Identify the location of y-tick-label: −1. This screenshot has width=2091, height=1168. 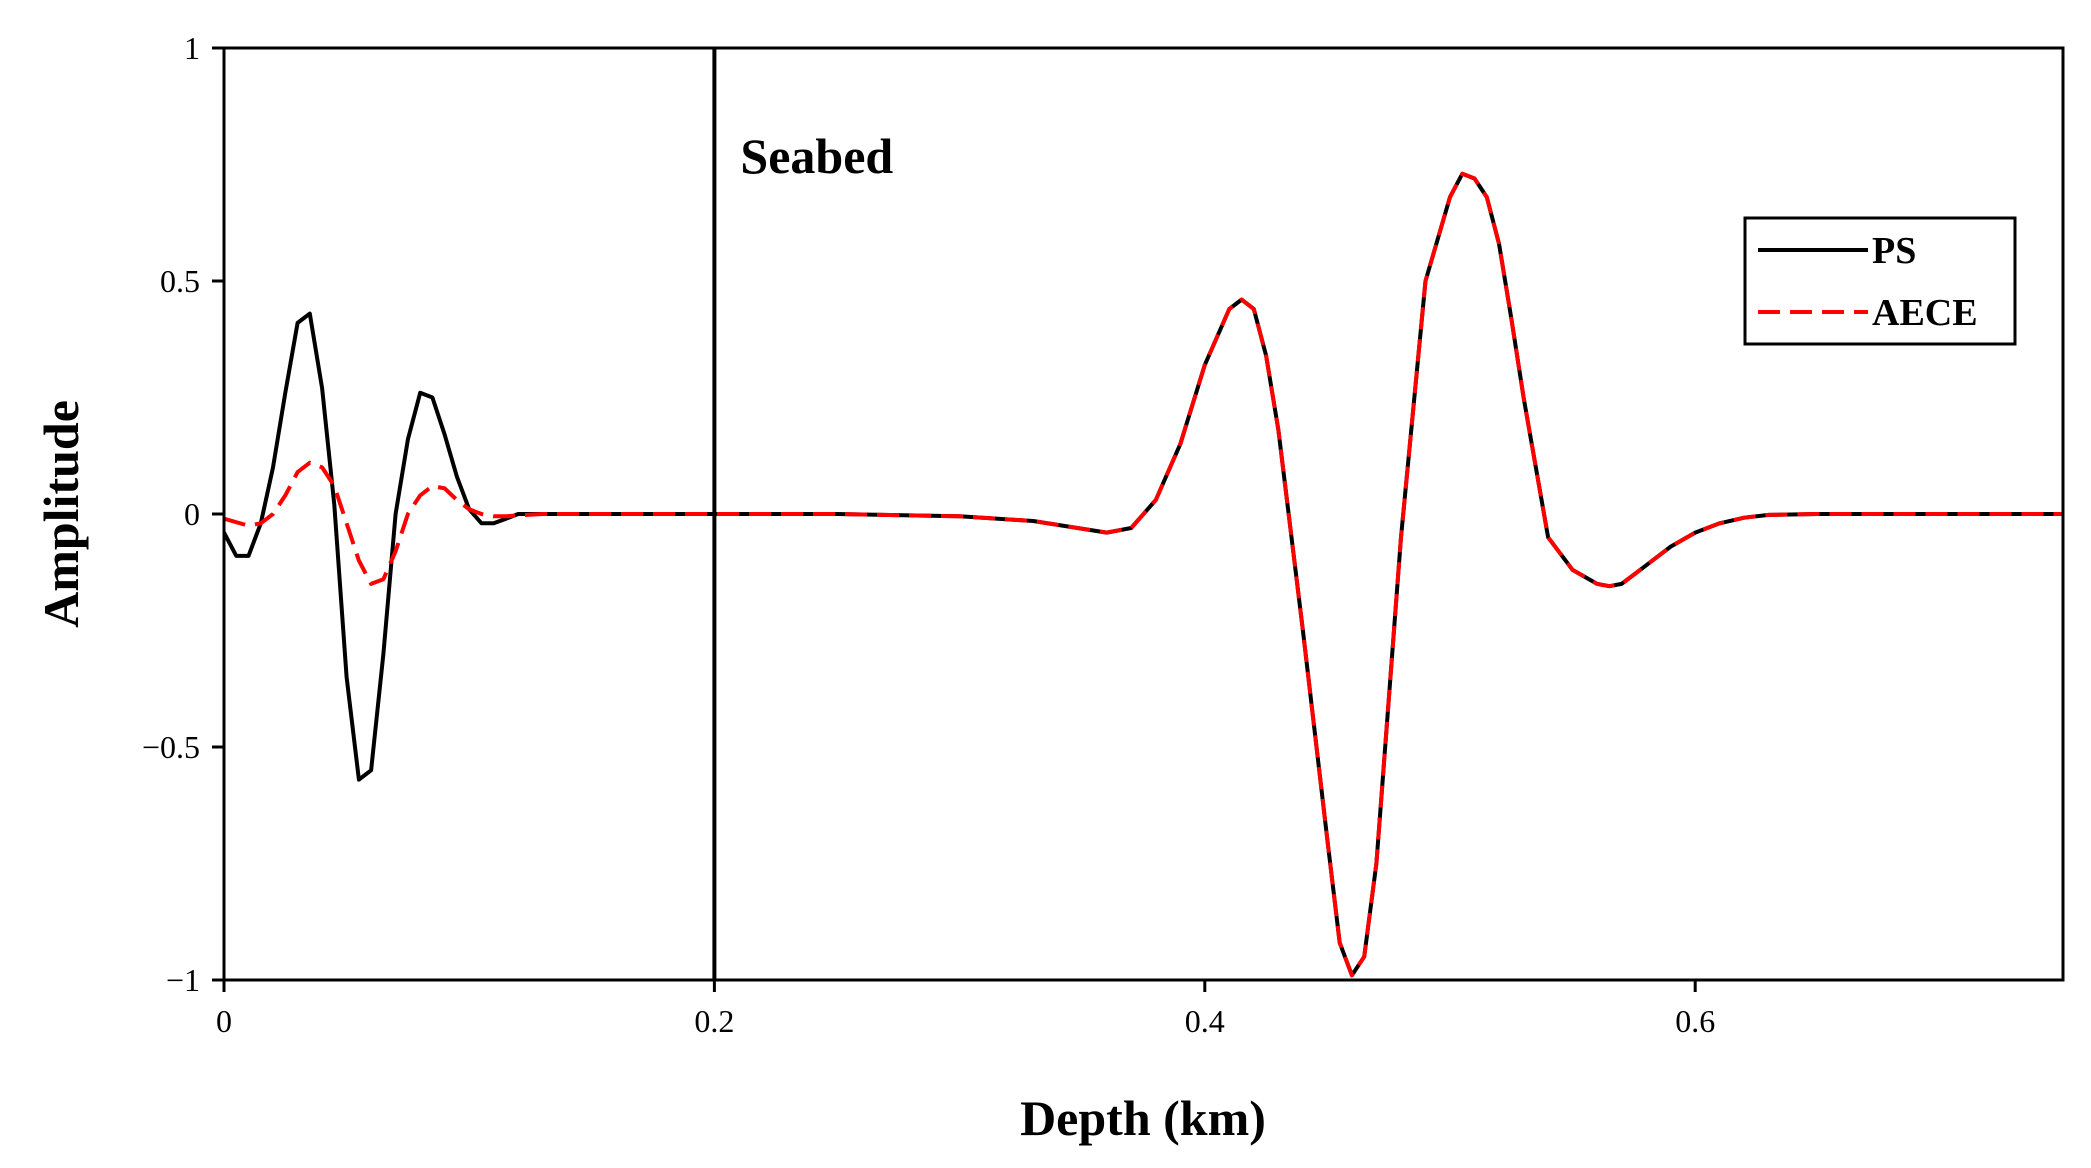
(183, 980).